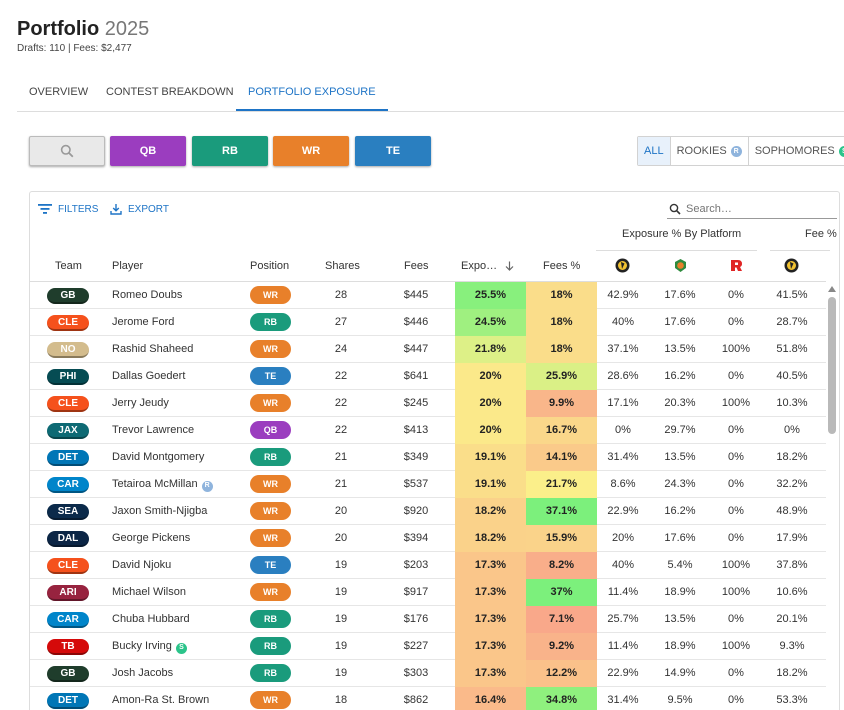  I want to click on scrollbar-thumb, so click(832, 365).